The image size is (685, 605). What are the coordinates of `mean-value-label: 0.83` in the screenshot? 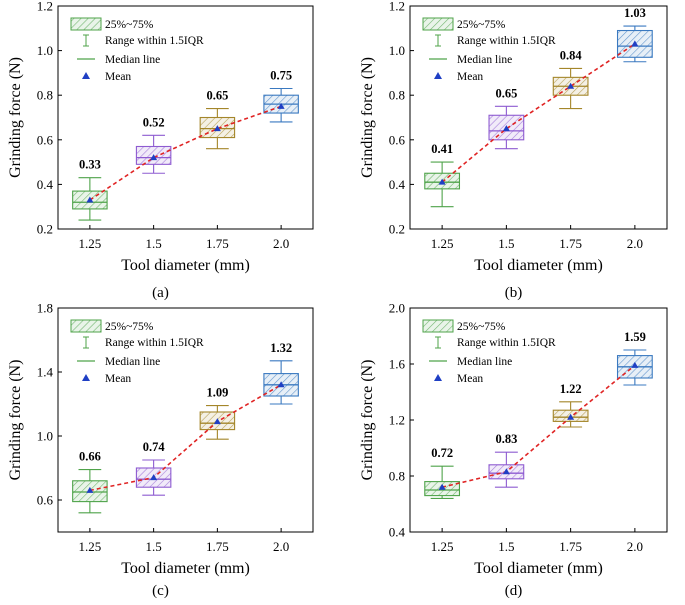 It's located at (506, 439).